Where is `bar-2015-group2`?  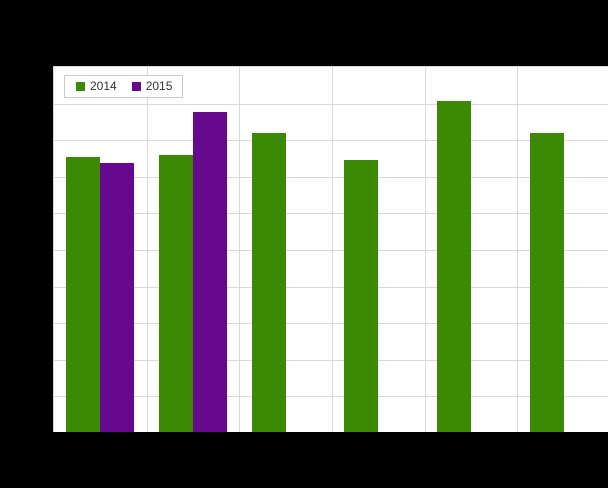
bar-2015-group2 is located at coordinates (210, 272).